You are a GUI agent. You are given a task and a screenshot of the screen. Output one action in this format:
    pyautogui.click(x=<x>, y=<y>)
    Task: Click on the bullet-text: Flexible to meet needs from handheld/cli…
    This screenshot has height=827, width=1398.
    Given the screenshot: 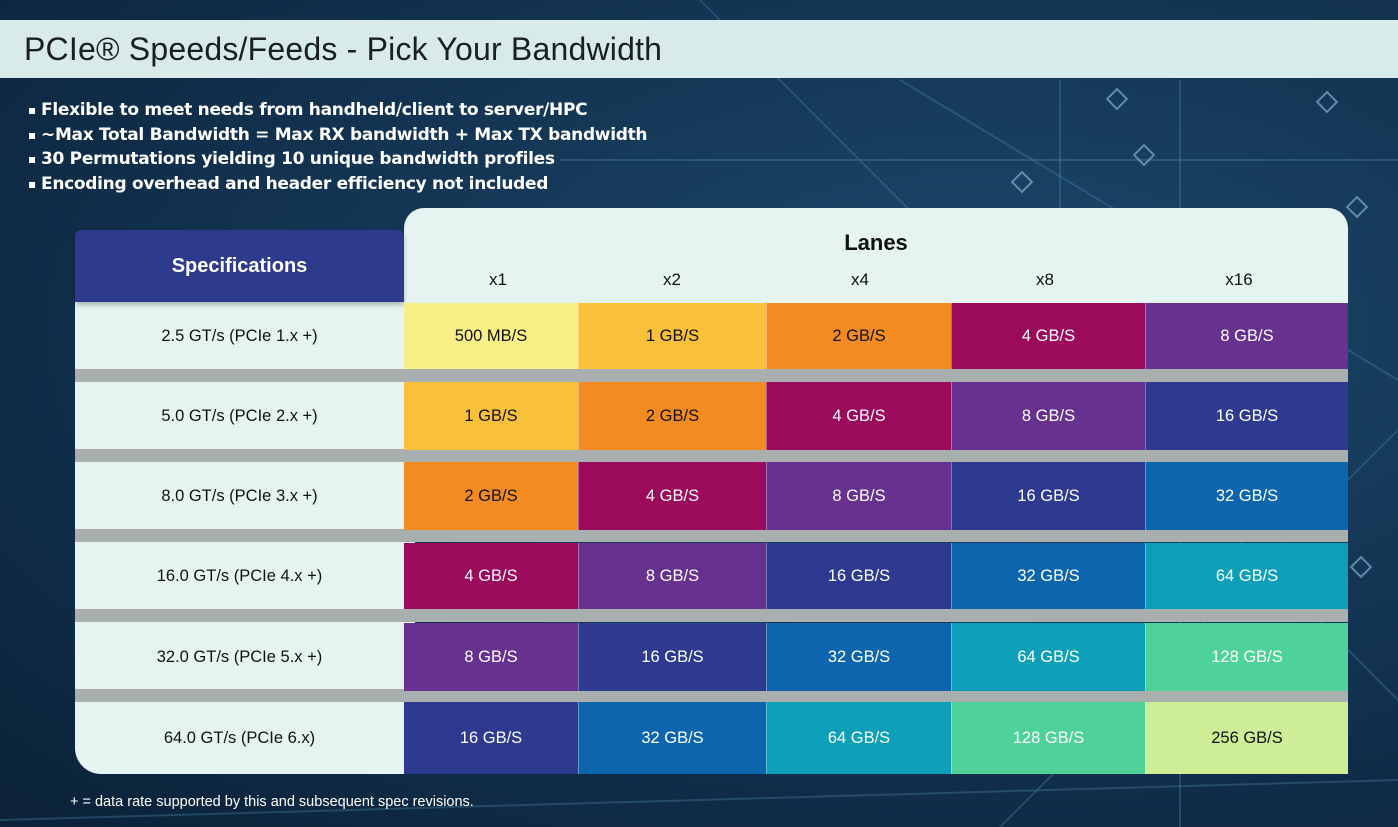 What is the action you would take?
    pyautogui.click(x=314, y=110)
    